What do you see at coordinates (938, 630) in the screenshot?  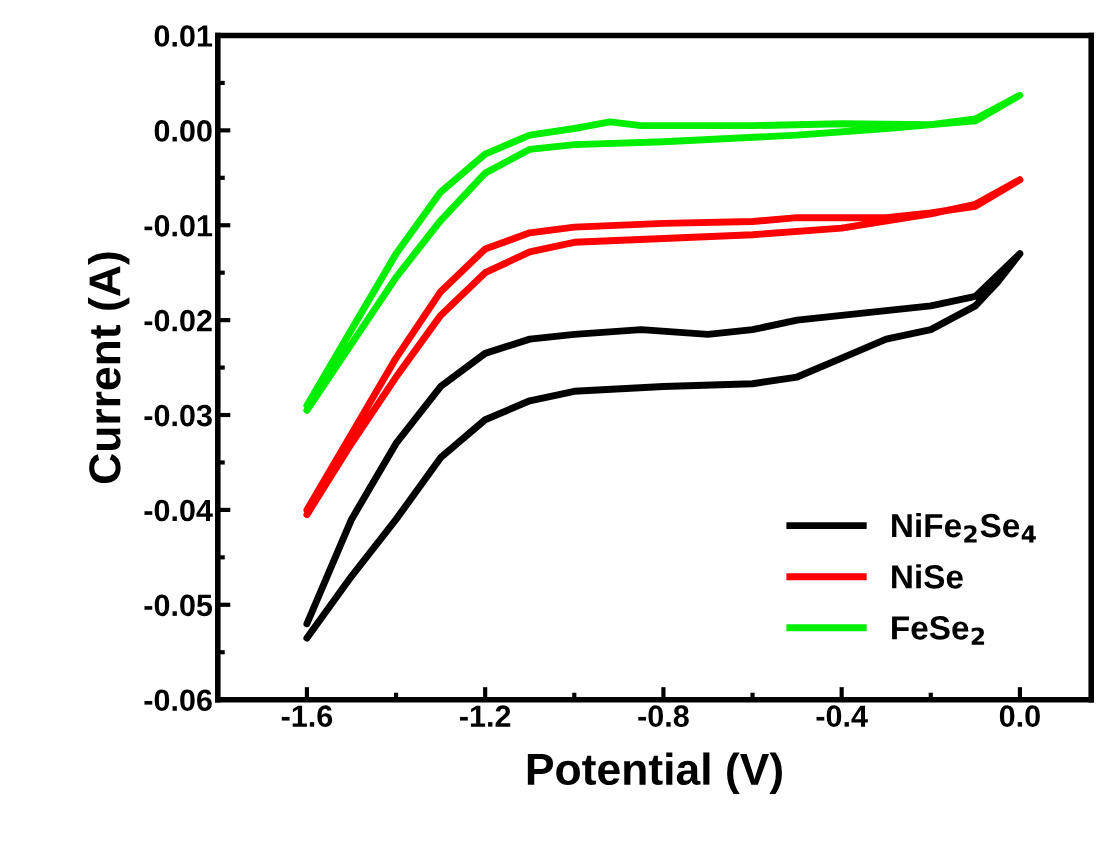 I see `legend-label: FeSe$_{2}$` at bounding box center [938, 630].